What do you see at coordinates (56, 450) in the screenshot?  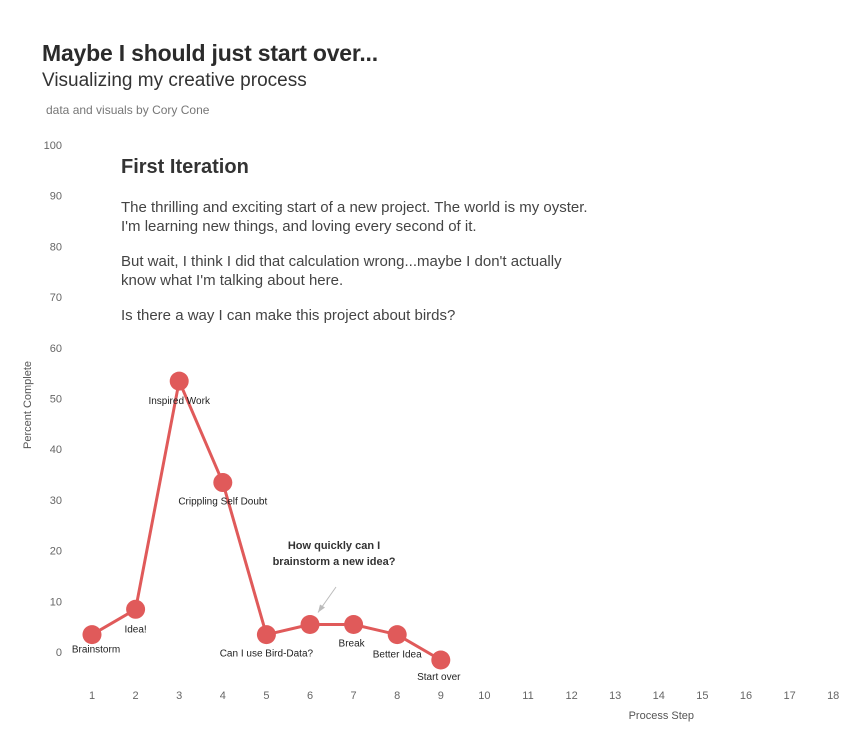 I see `y-tick-label: 40` at bounding box center [56, 450].